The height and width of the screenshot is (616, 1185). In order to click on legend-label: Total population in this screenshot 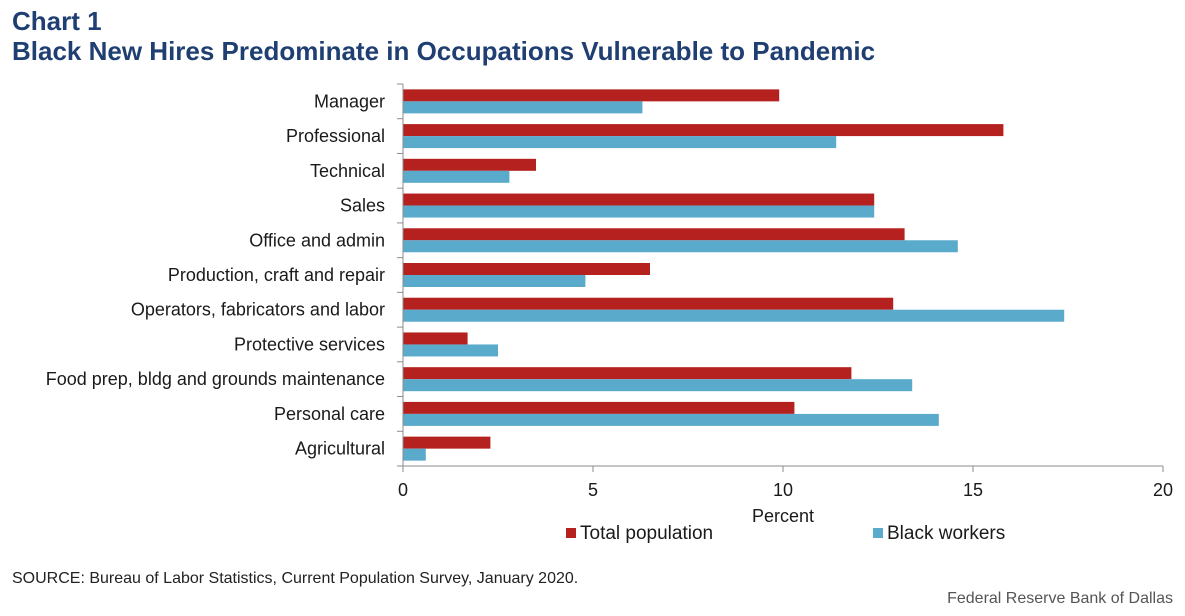, I will do `click(646, 533)`.